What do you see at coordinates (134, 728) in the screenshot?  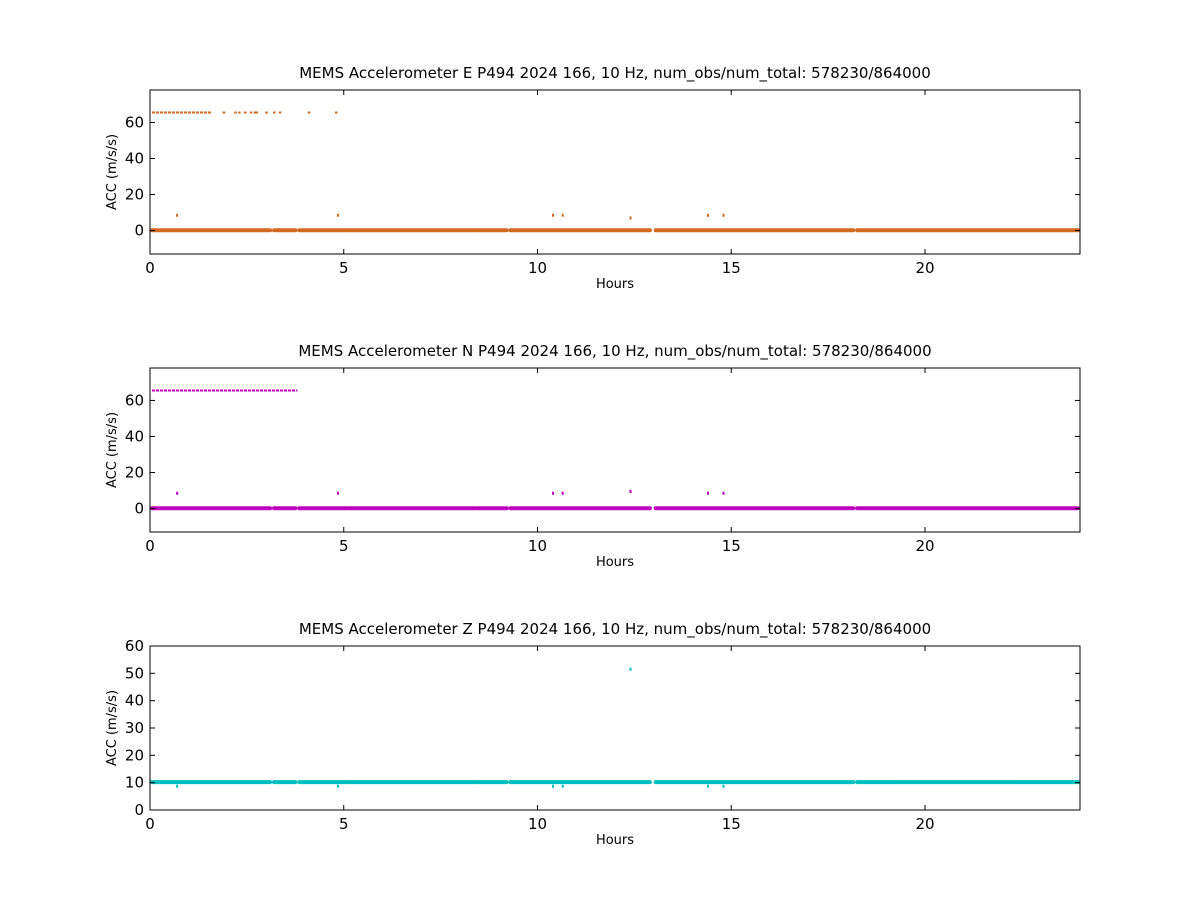 I see `y-tick-label: 30` at bounding box center [134, 728].